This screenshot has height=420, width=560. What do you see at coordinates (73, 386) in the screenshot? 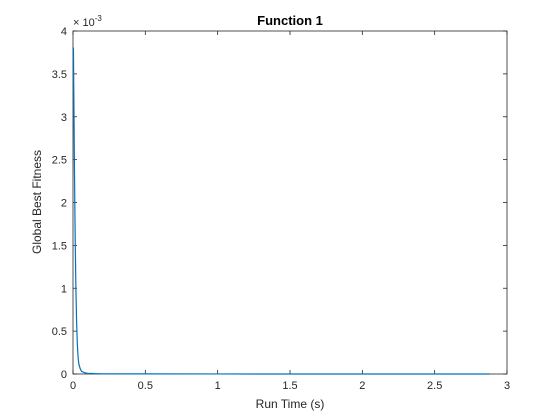
I see `x-tick-label: 0` at bounding box center [73, 386].